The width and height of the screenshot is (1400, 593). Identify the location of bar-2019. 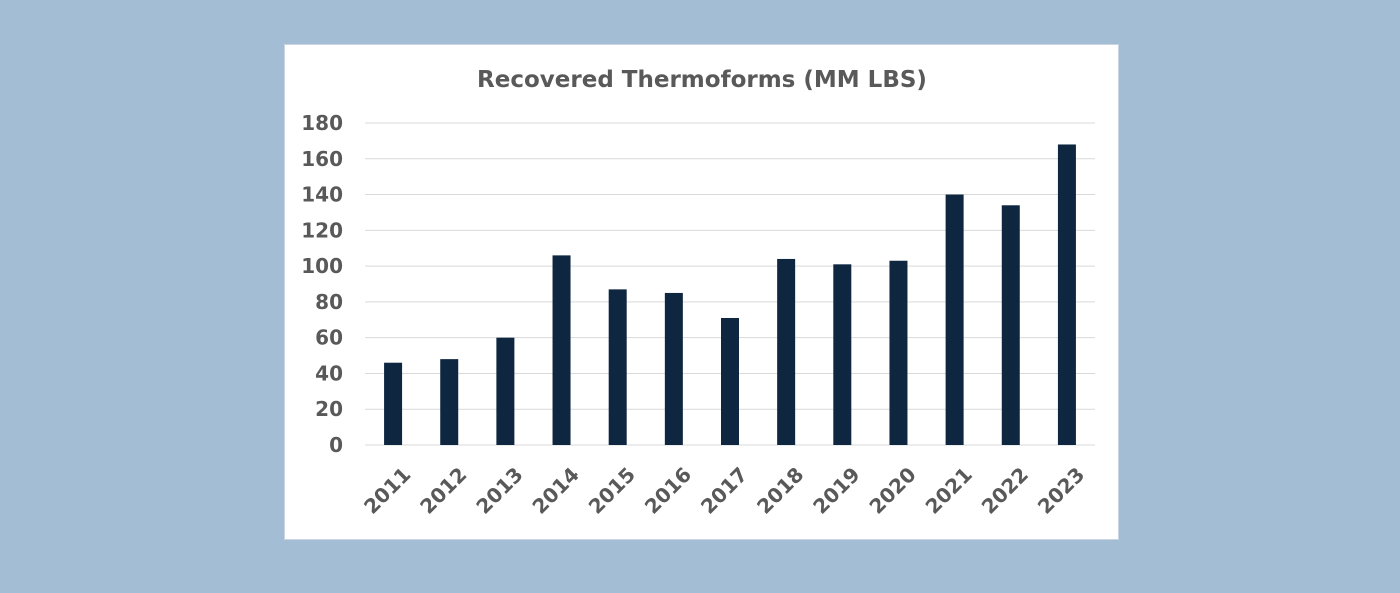
(842, 354).